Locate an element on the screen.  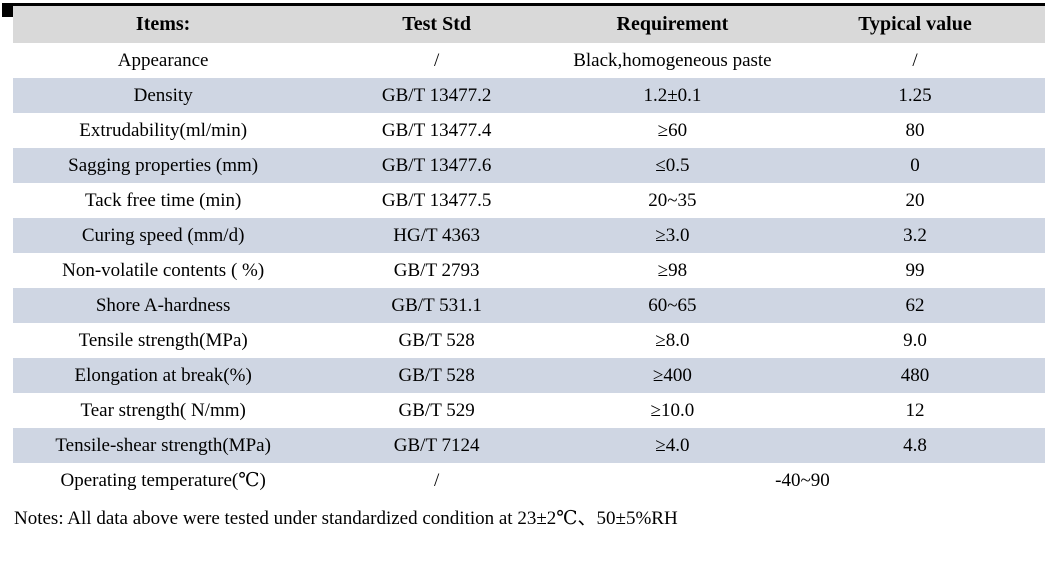
cell-req: ≥3.0 is located at coordinates (672, 235).